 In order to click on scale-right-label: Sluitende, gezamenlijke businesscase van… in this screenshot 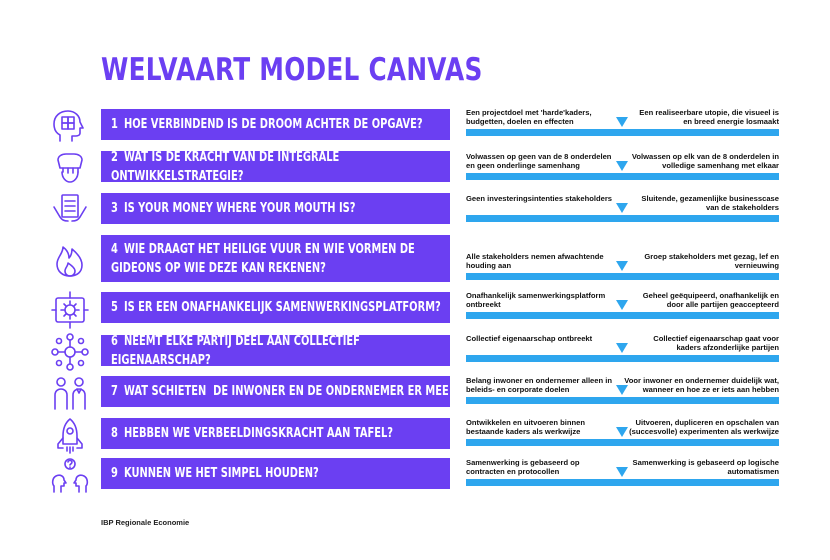, I will do `click(710, 203)`.